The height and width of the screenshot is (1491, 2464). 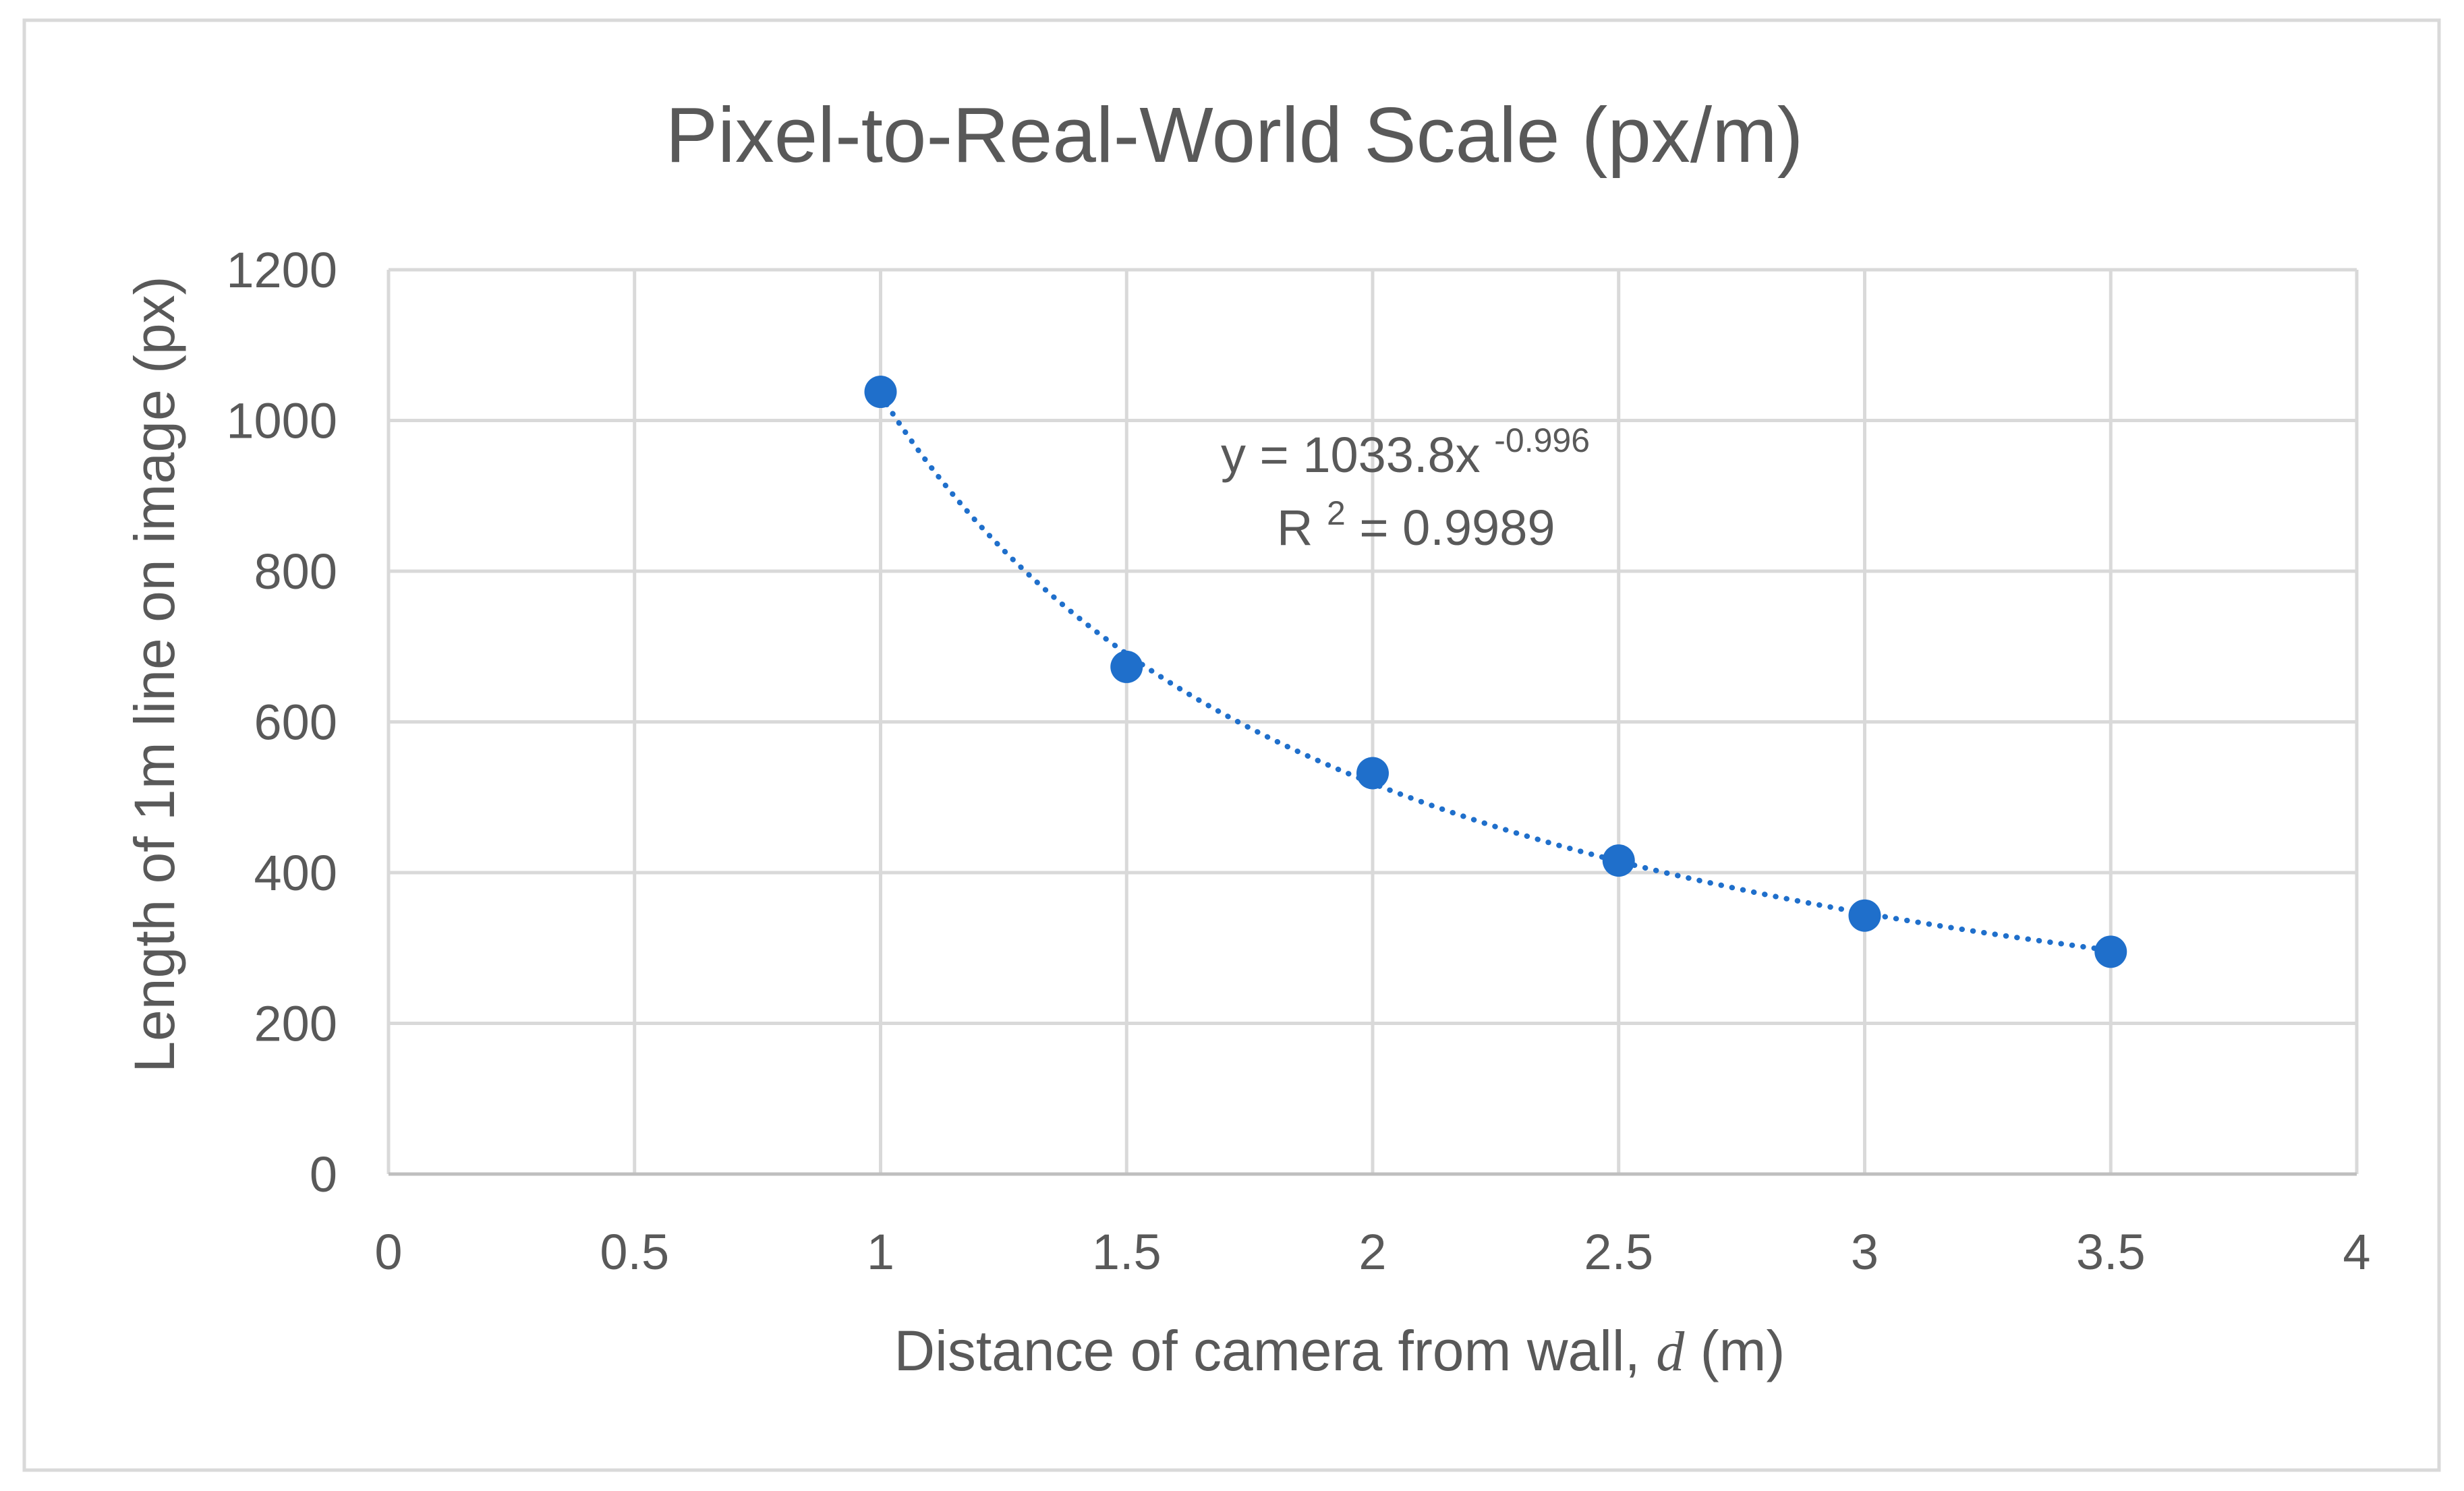 I want to click on x-tick-label: 3, so click(x=1865, y=1252).